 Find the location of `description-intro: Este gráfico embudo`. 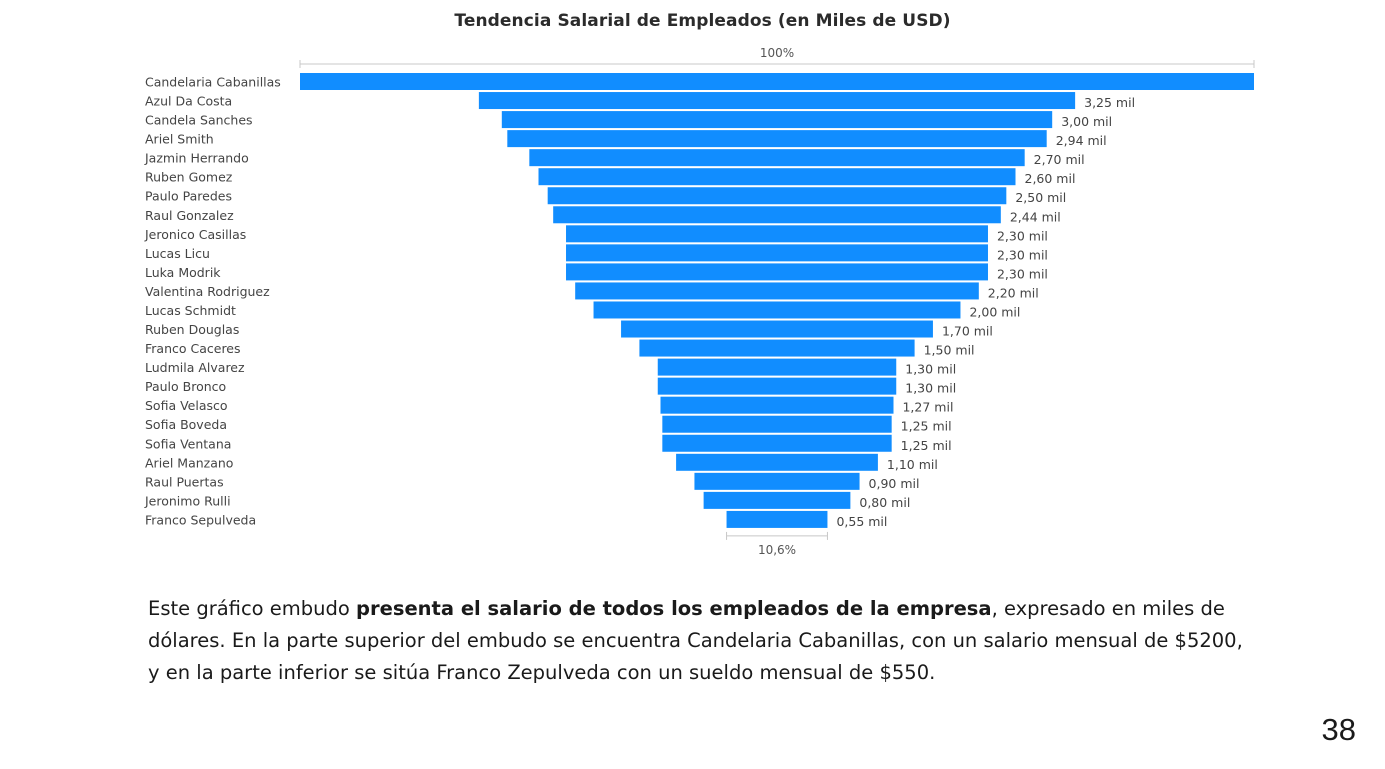

description-intro: Este gráfico embudo is located at coordinates (252, 608).